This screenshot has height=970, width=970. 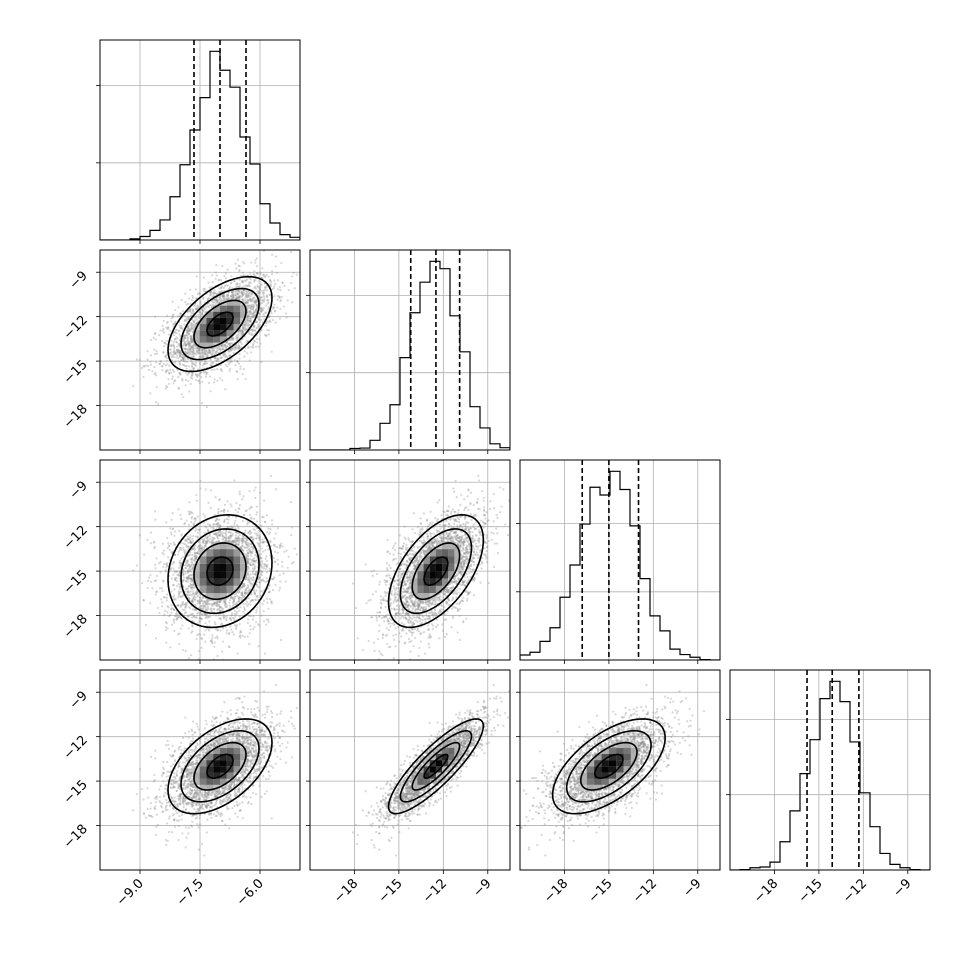 What do you see at coordinates (237, 308) in the screenshot?
I see `density-cell` at bounding box center [237, 308].